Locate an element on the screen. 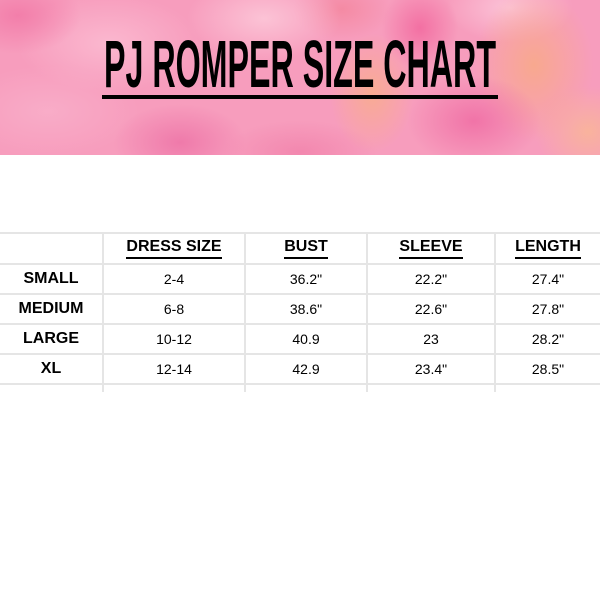 The width and height of the screenshot is (600, 600). cell-xl-dress-size: 12-14 is located at coordinates (174, 369).